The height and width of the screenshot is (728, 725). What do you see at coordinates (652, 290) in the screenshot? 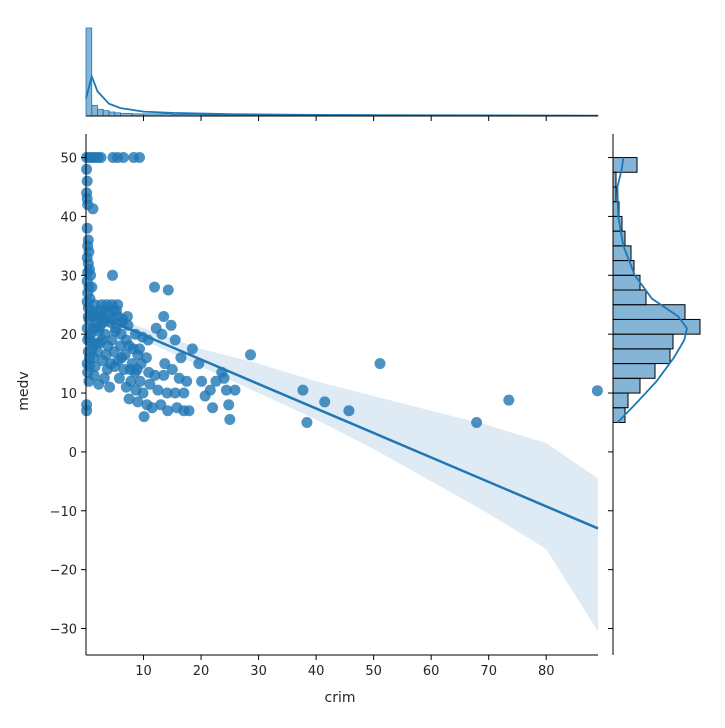
I see `right-kde-curve` at bounding box center [652, 290].